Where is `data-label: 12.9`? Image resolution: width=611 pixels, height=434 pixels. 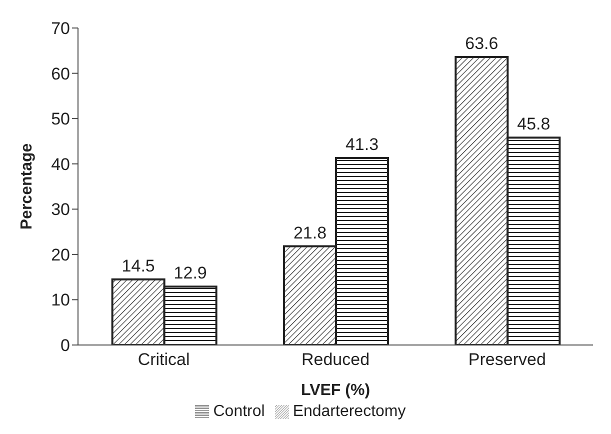 data-label: 12.9 is located at coordinates (190, 273).